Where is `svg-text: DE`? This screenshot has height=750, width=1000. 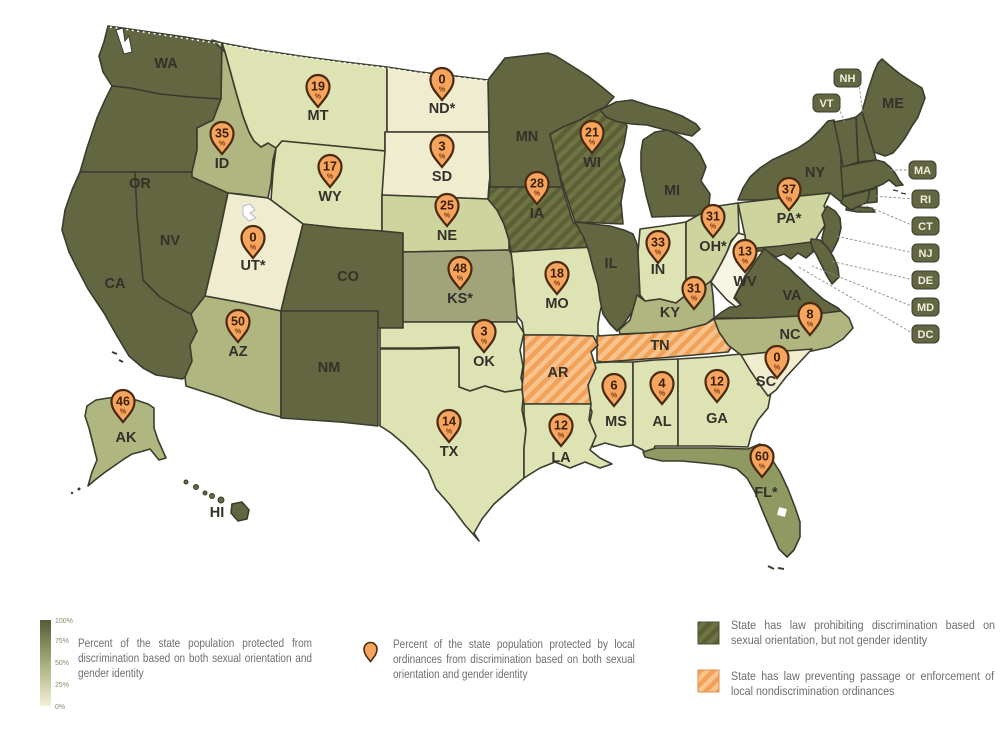 svg-text: DE is located at coordinates (925, 281).